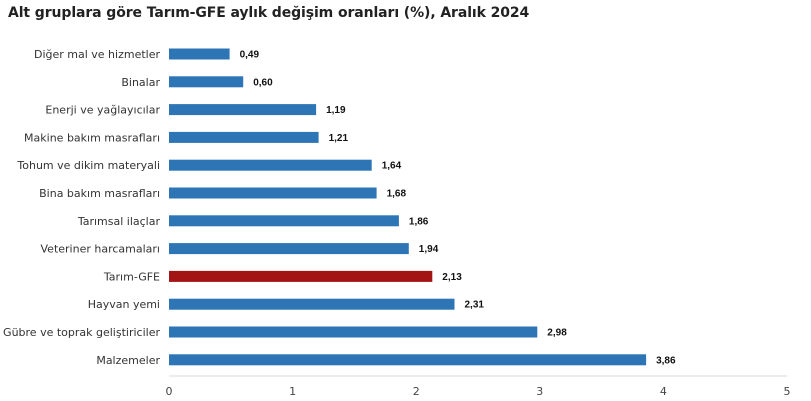 The width and height of the screenshot is (811, 401). Describe the element at coordinates (312, 304) in the screenshot. I see `bar-hayvan-yemi` at that location.